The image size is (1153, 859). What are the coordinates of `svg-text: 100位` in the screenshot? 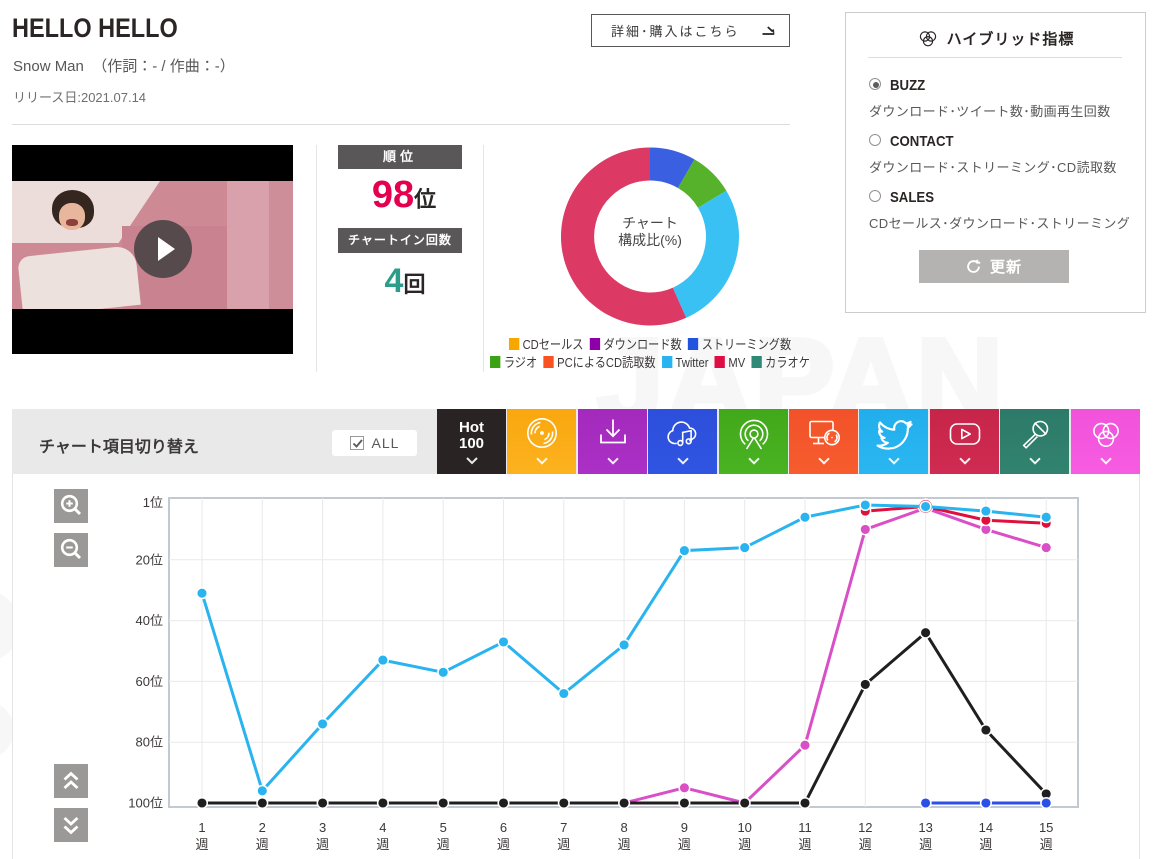 It's located at (145, 803).